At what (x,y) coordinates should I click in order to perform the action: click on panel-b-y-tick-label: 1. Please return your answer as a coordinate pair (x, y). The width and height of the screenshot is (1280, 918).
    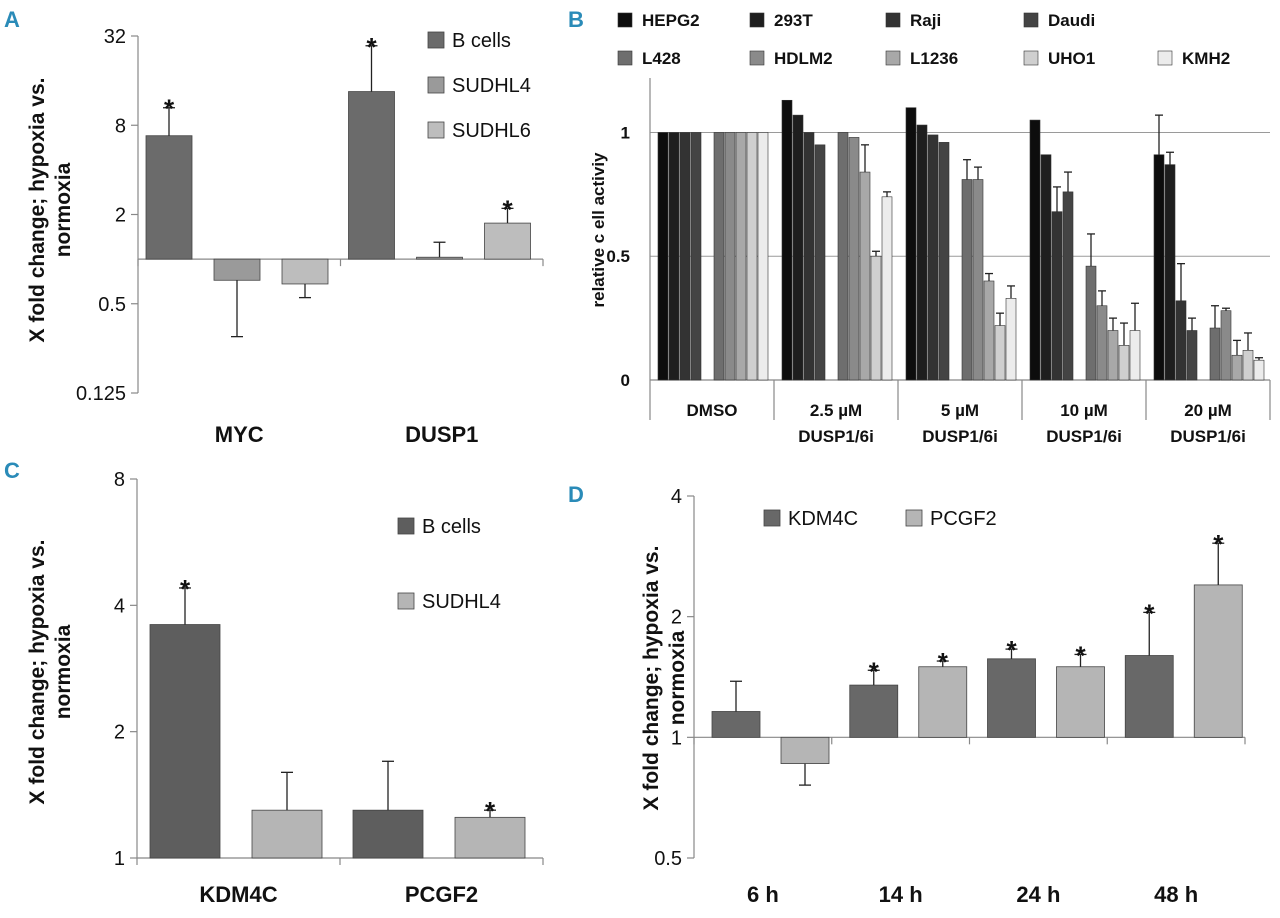
    Looking at the image, I should click on (625, 132).